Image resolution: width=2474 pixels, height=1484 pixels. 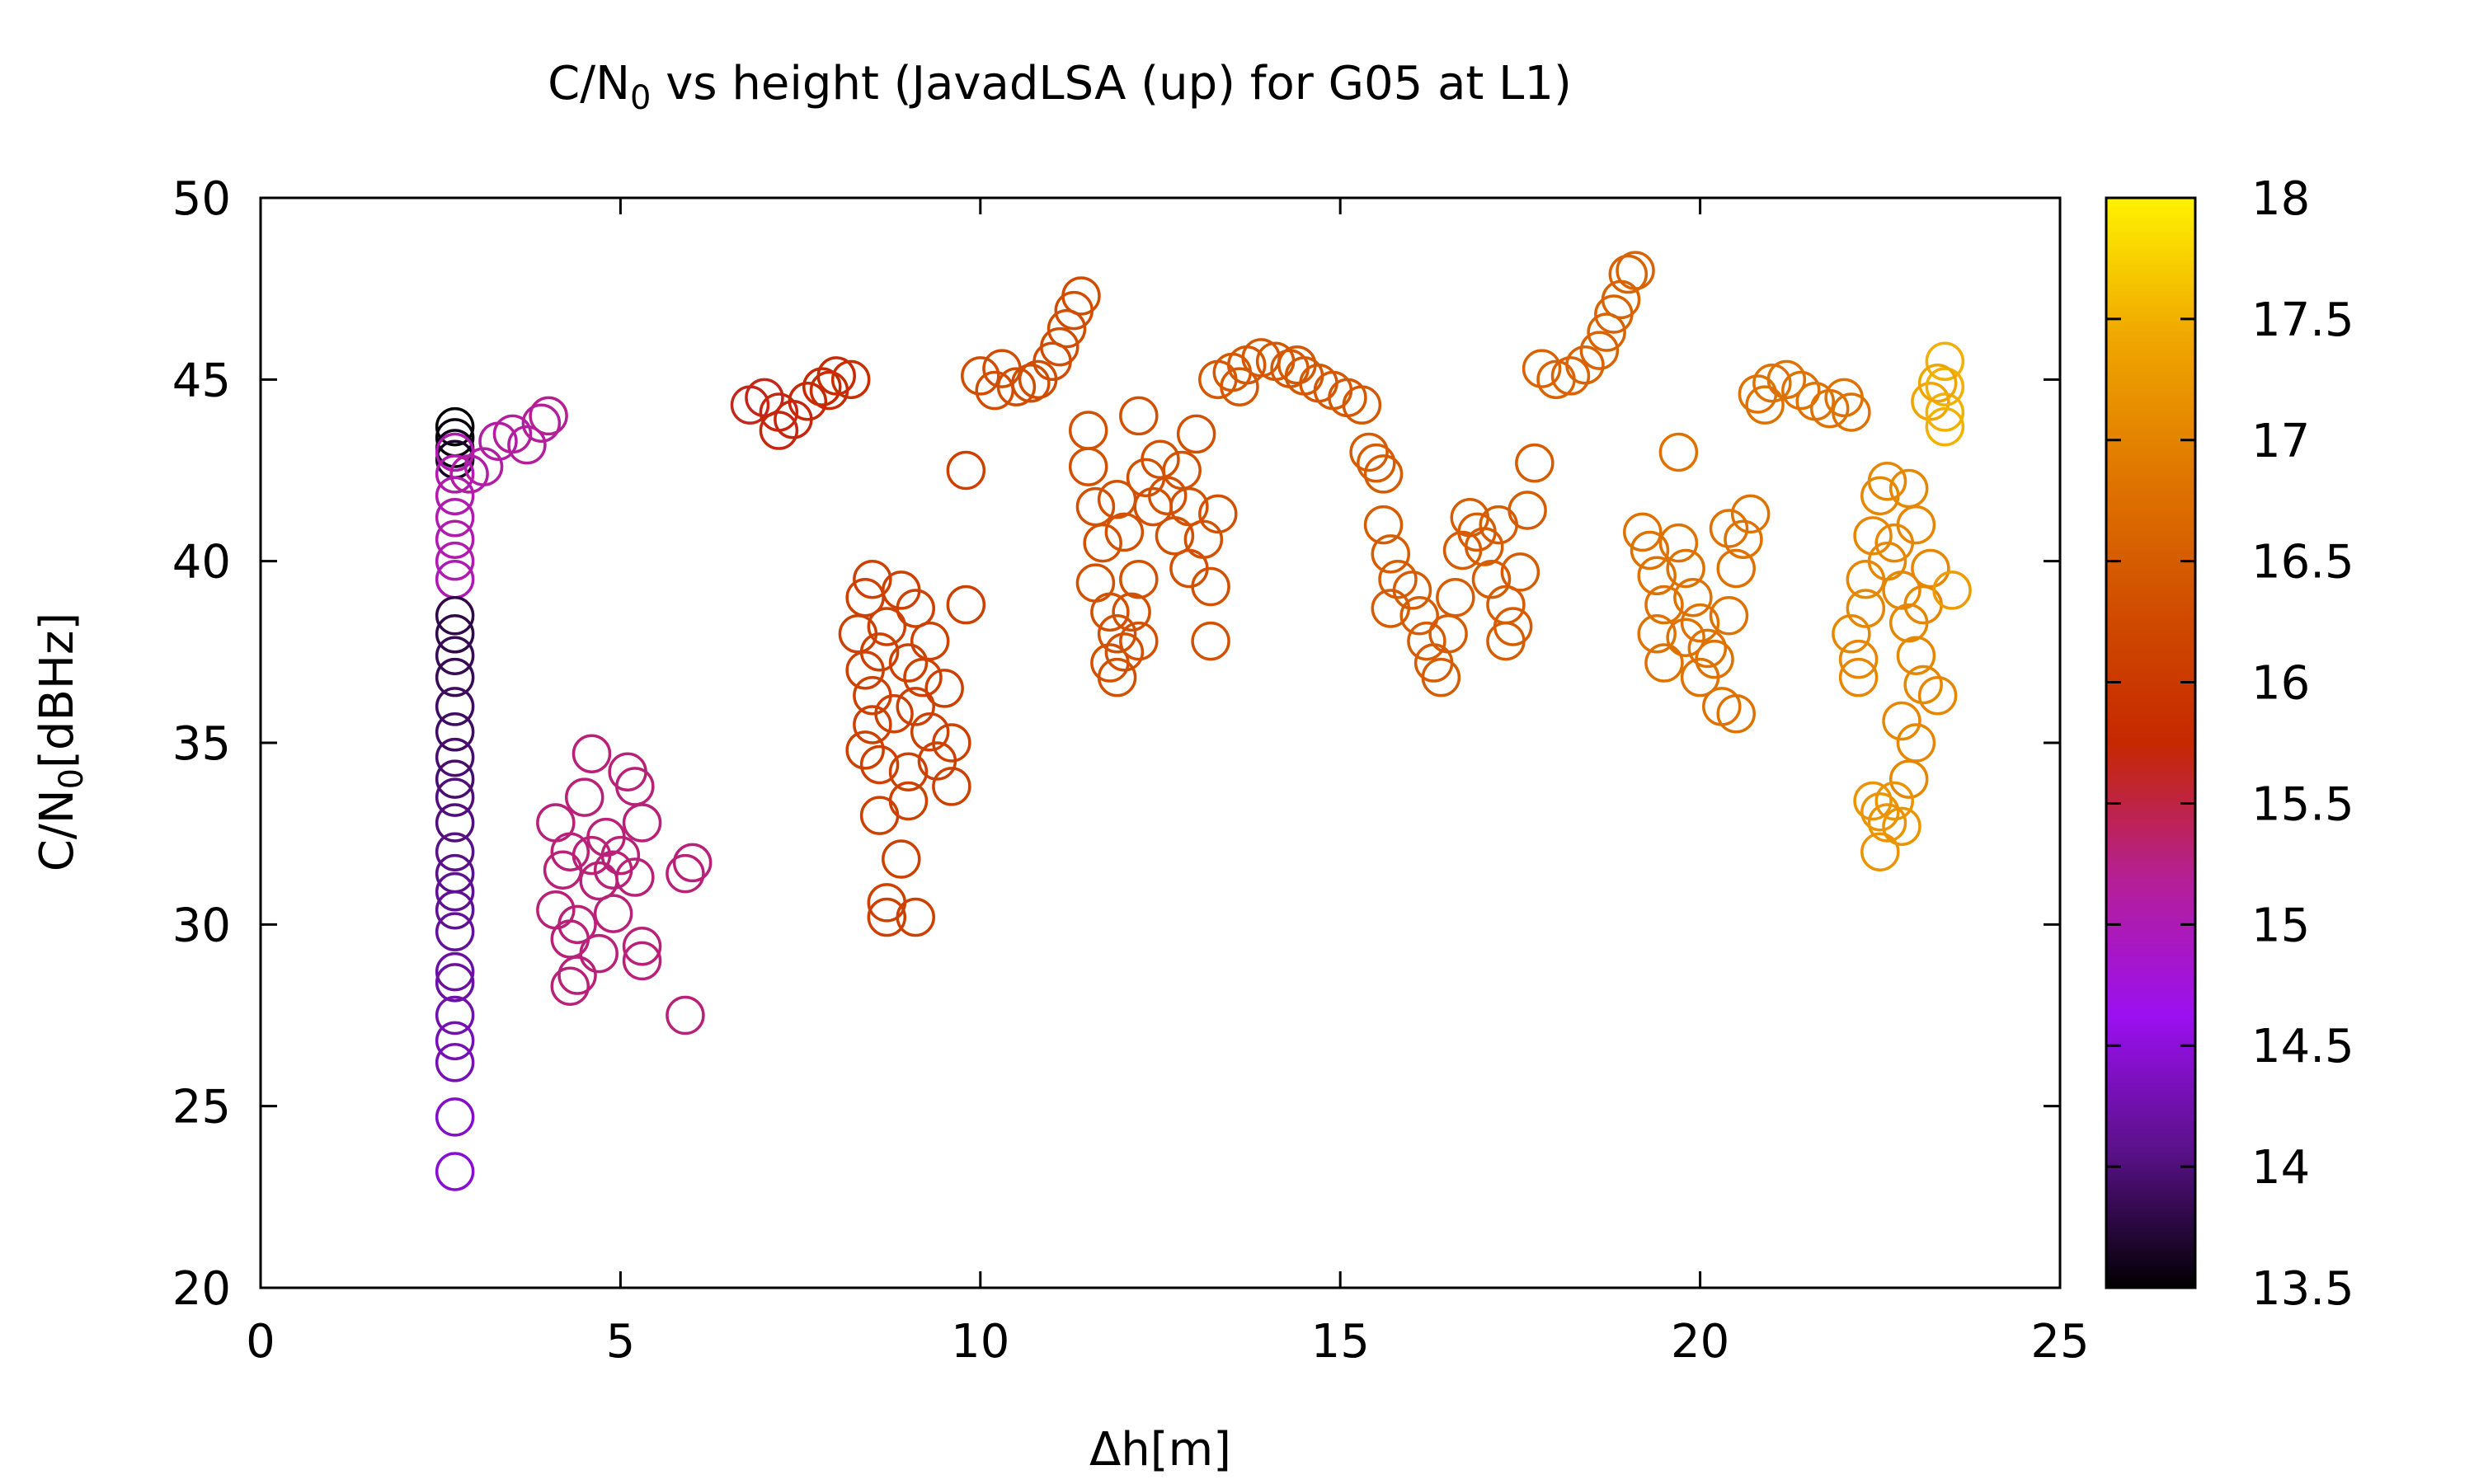 I want to click on x-tick-label: 10, so click(x=980, y=1342).